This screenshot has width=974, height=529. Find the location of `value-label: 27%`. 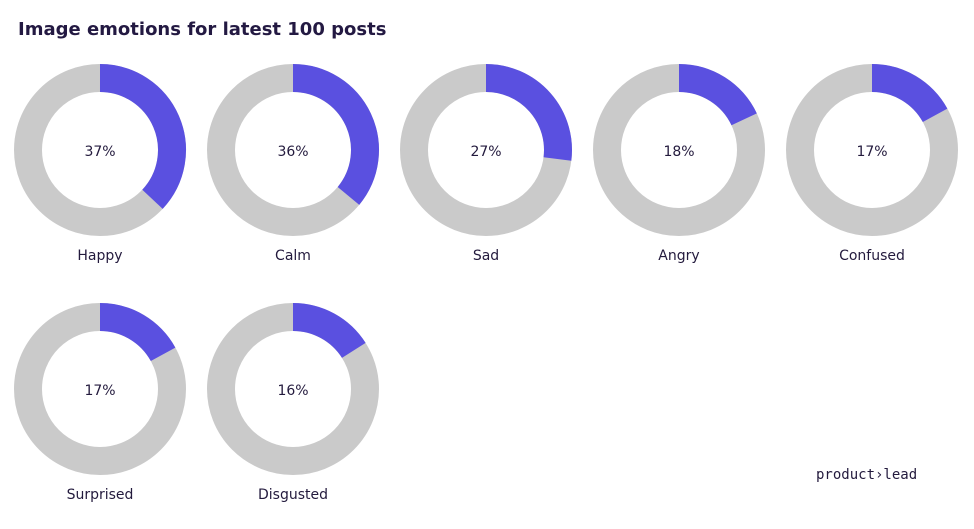

value-label: 27% is located at coordinates (485, 152).